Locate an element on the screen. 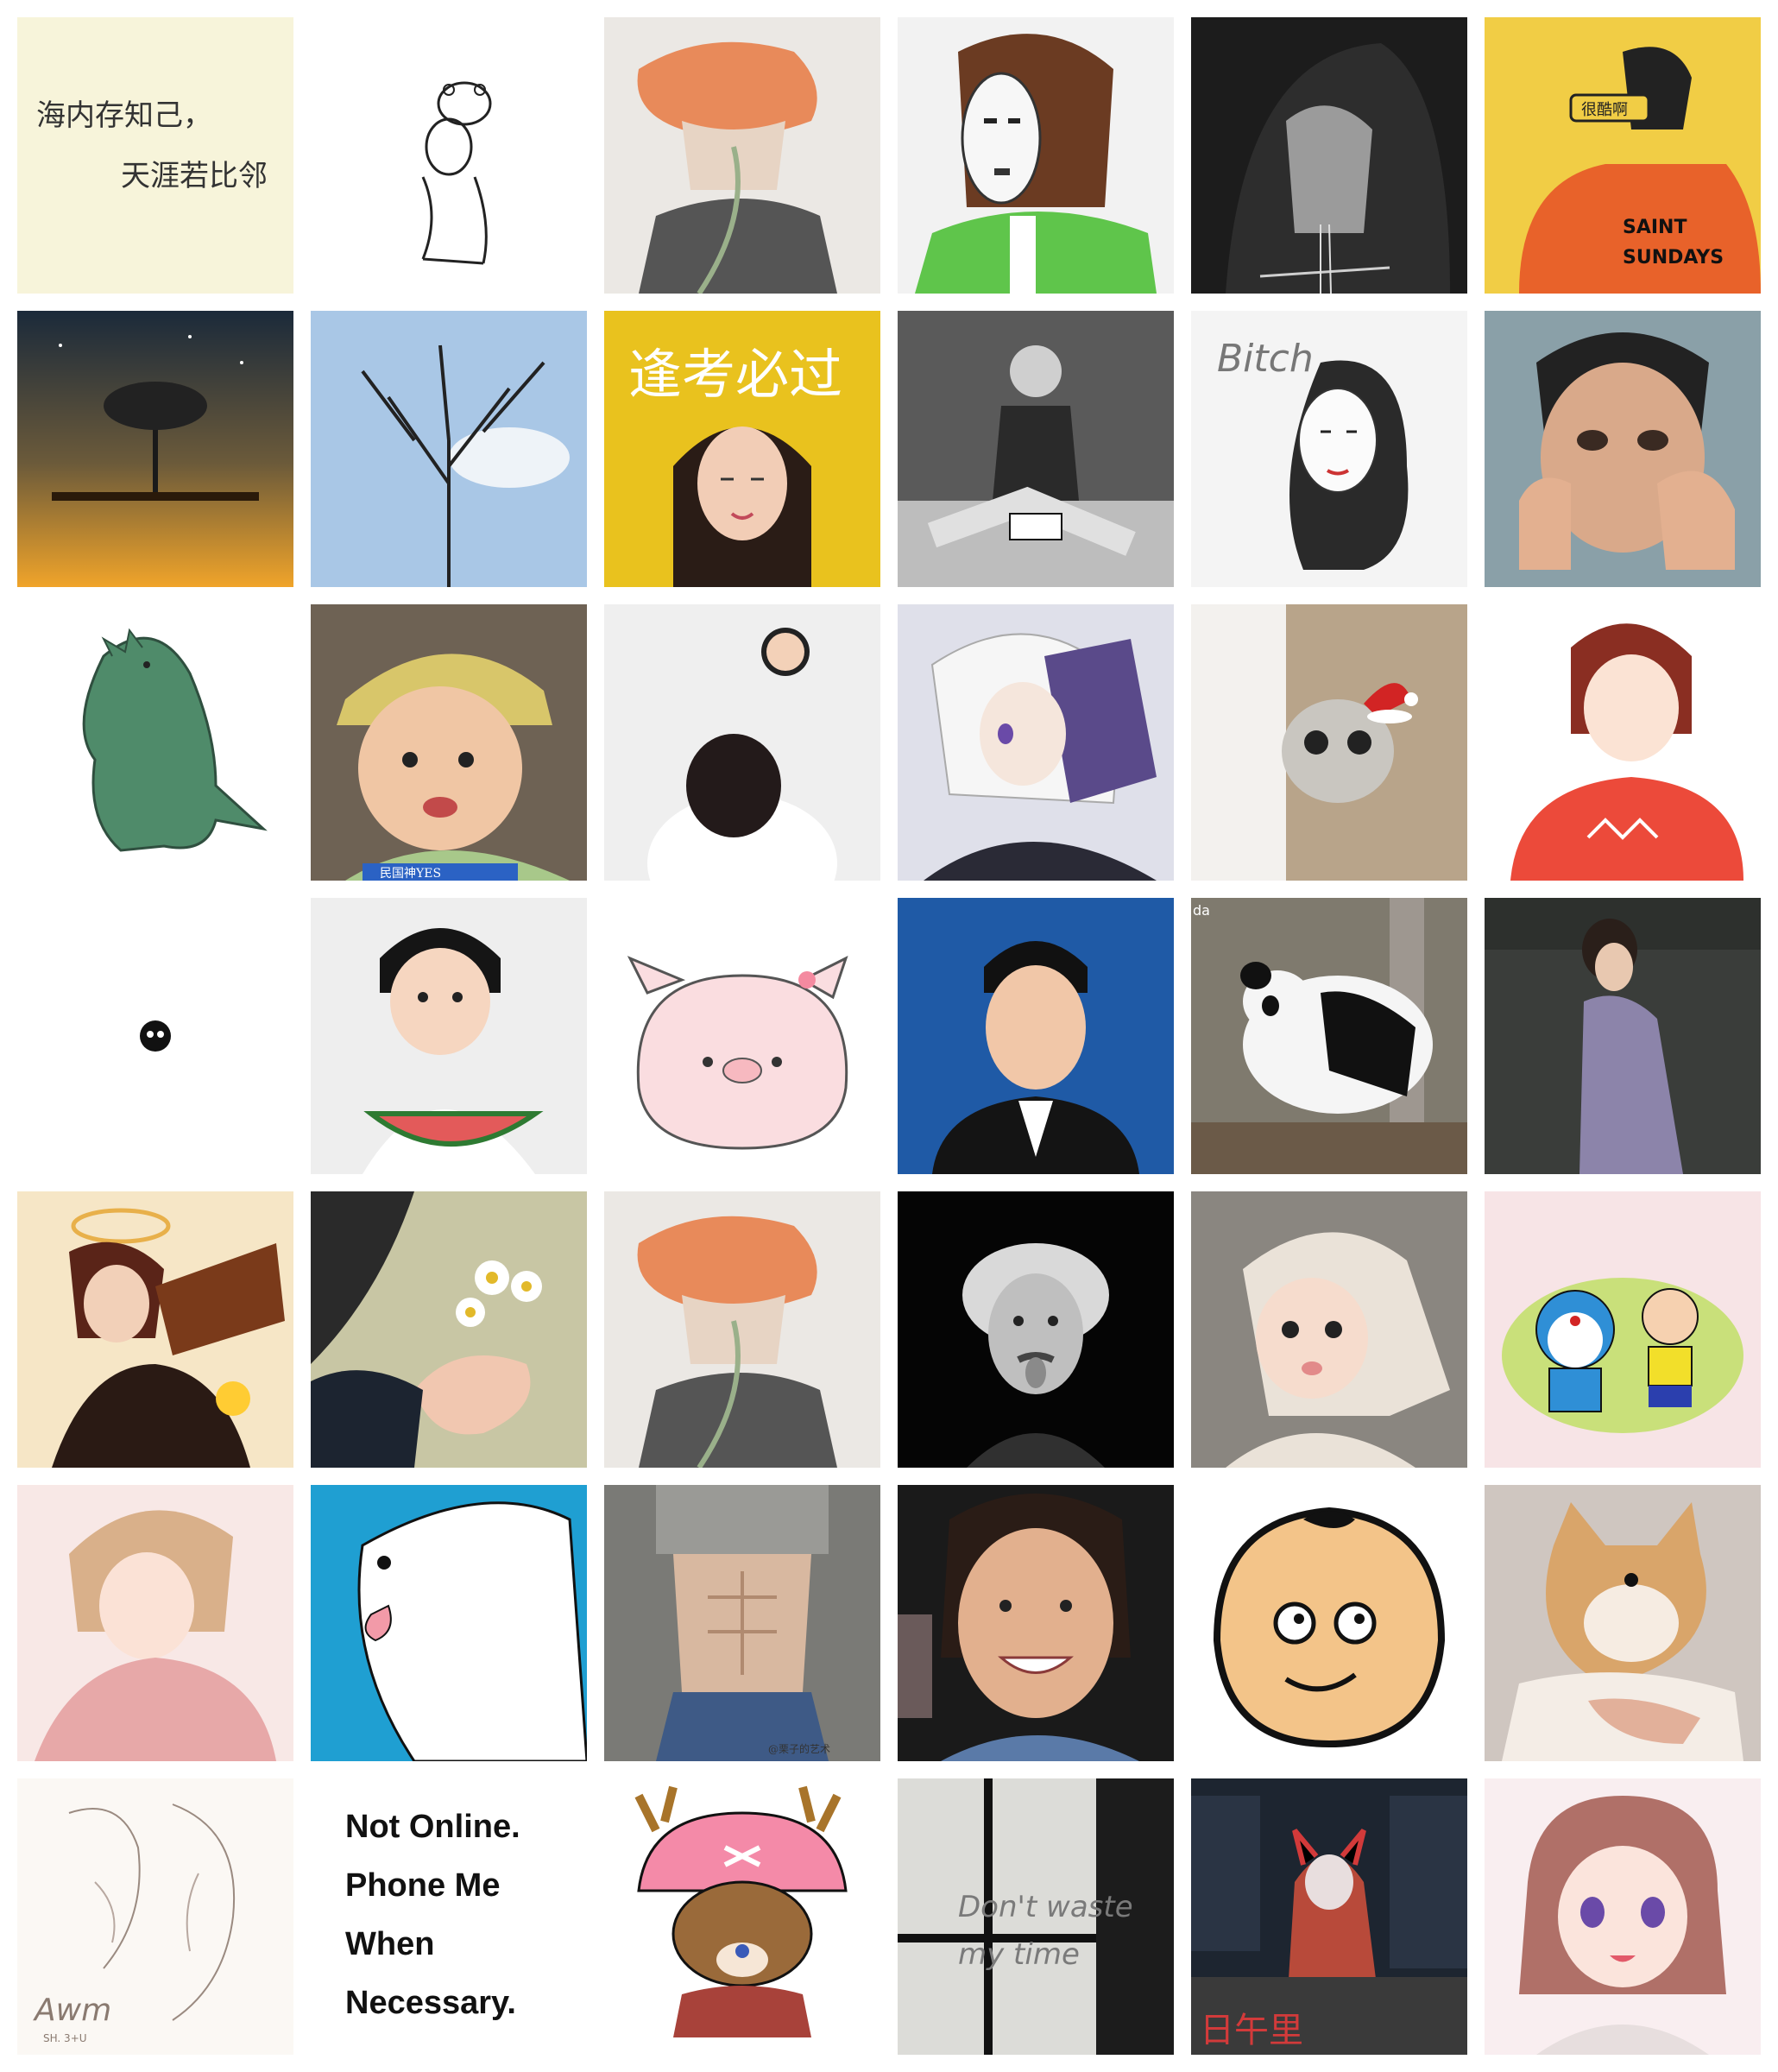 Image resolution: width=1778 pixels, height=2072 pixels. line-drawing-image is located at coordinates (449, 155).